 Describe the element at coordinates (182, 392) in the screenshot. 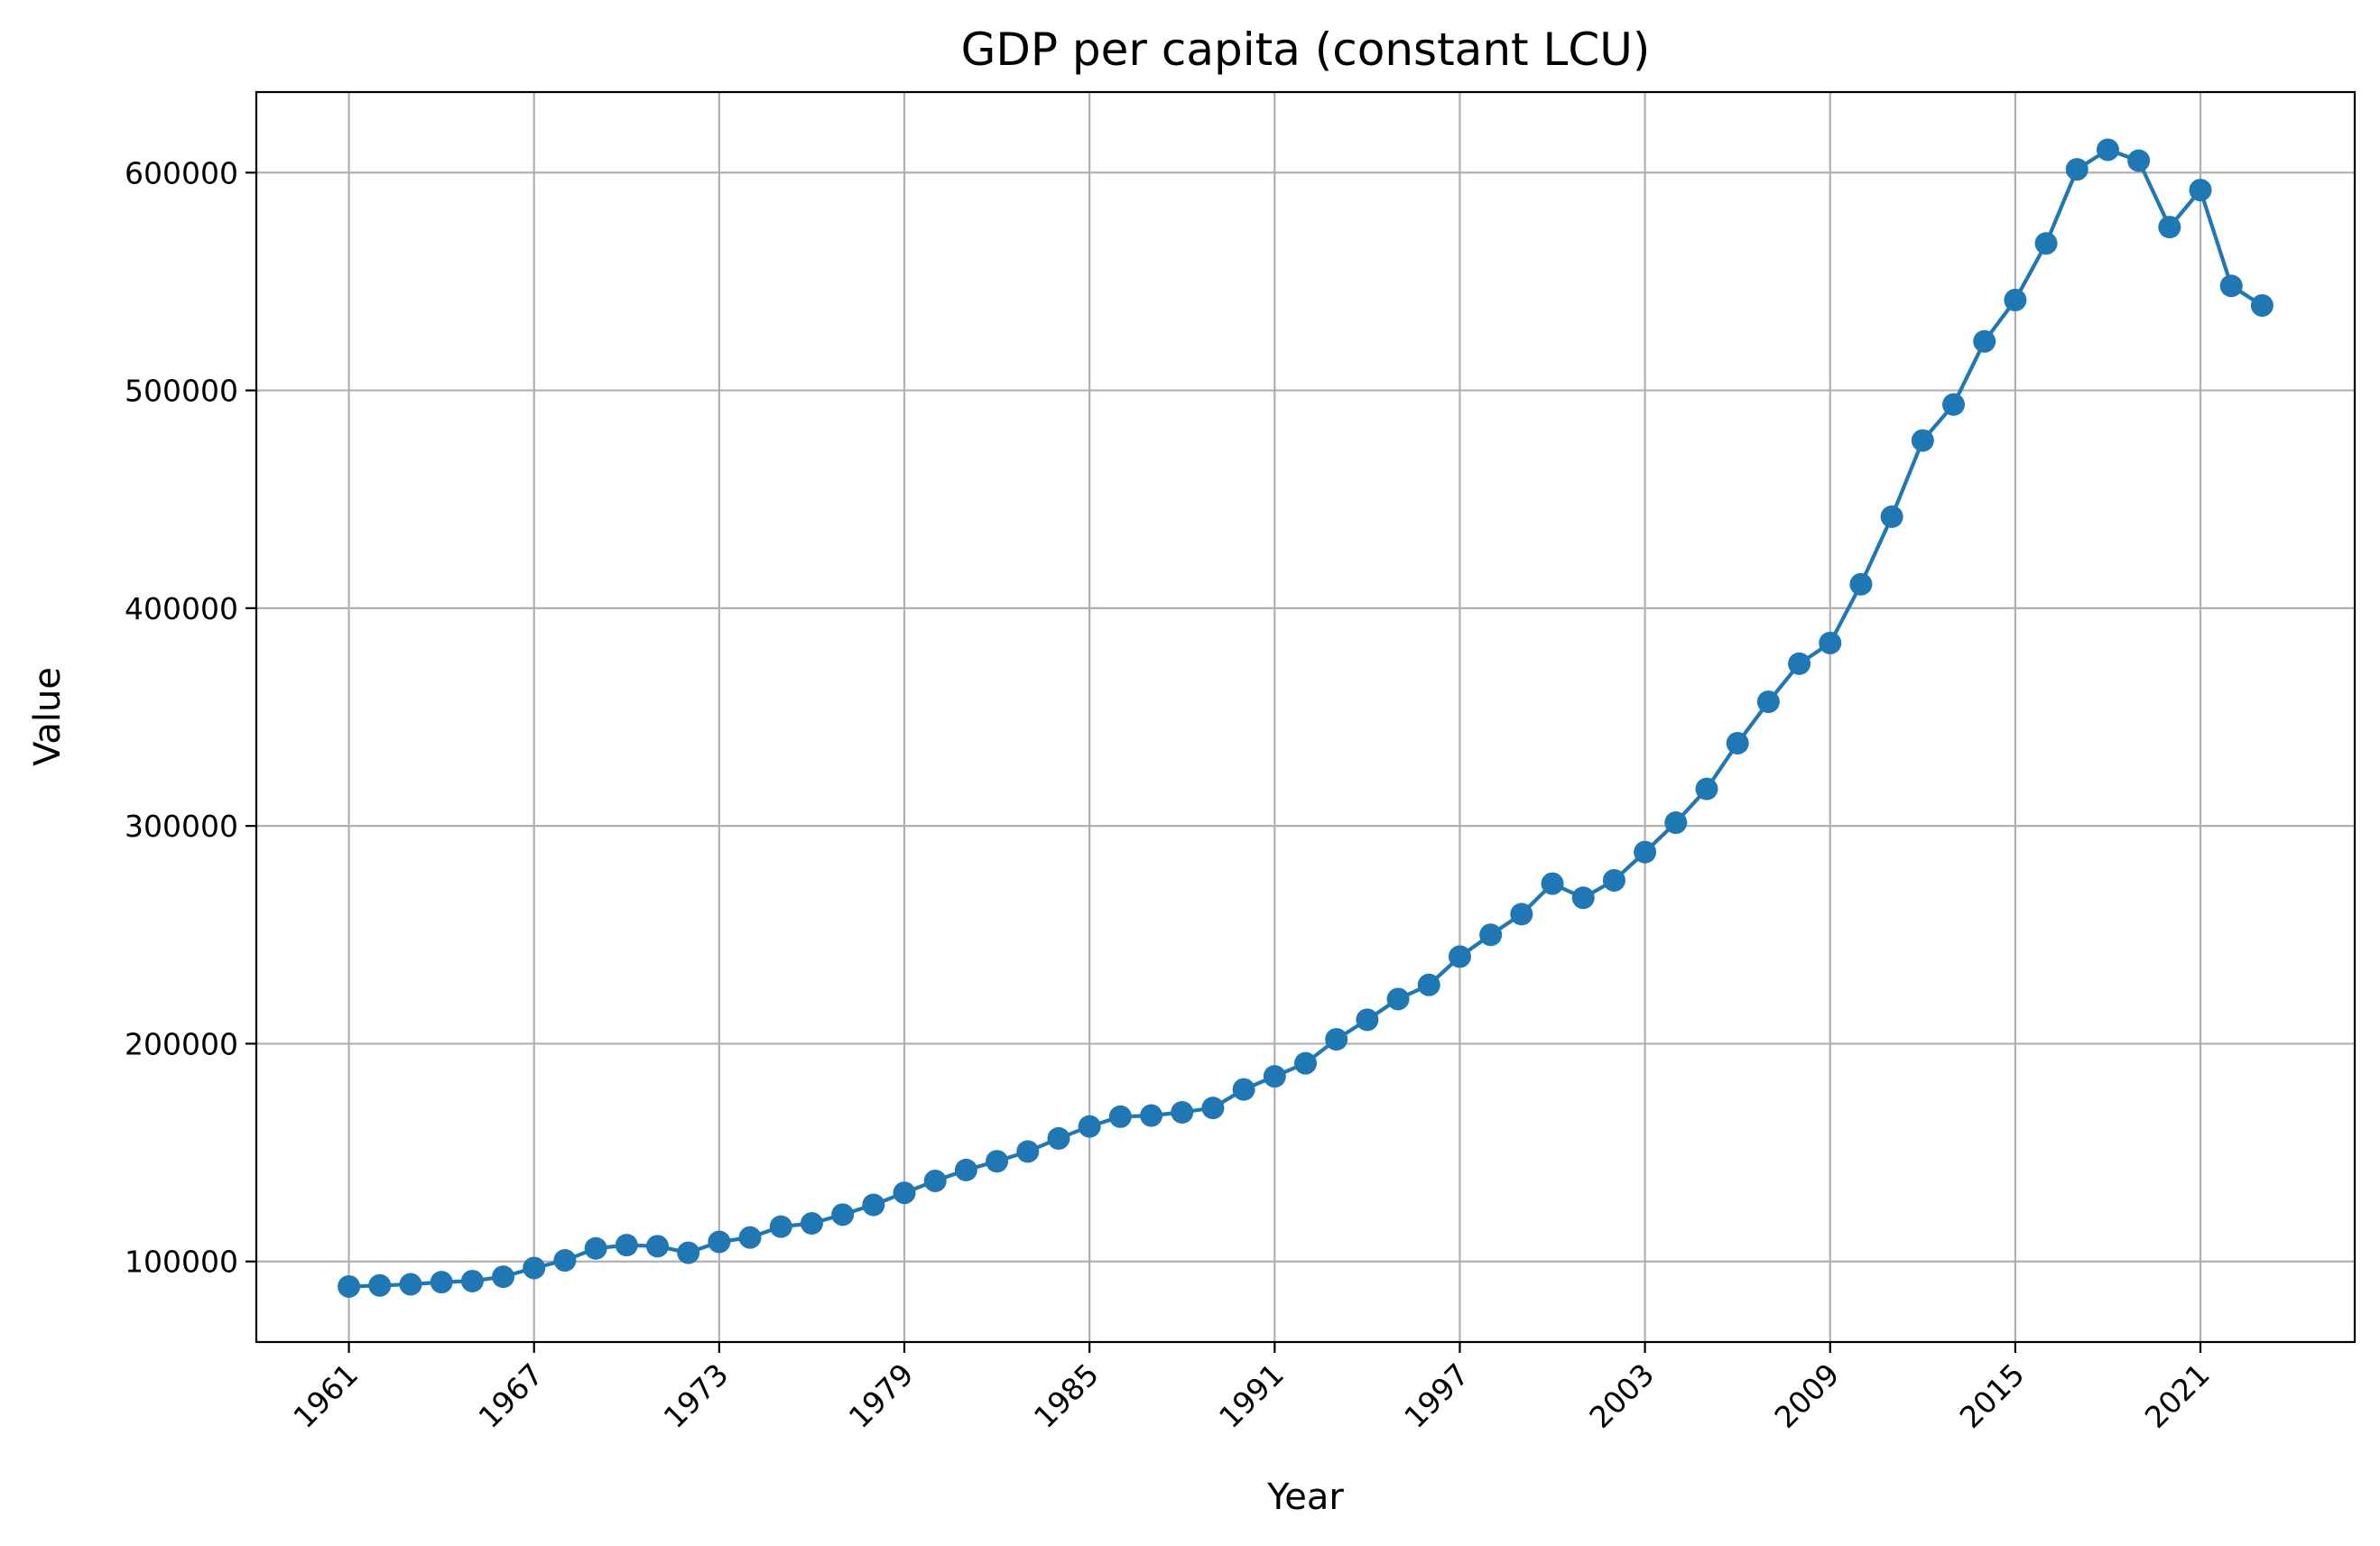

I see `y-tick-label: 500000` at that location.